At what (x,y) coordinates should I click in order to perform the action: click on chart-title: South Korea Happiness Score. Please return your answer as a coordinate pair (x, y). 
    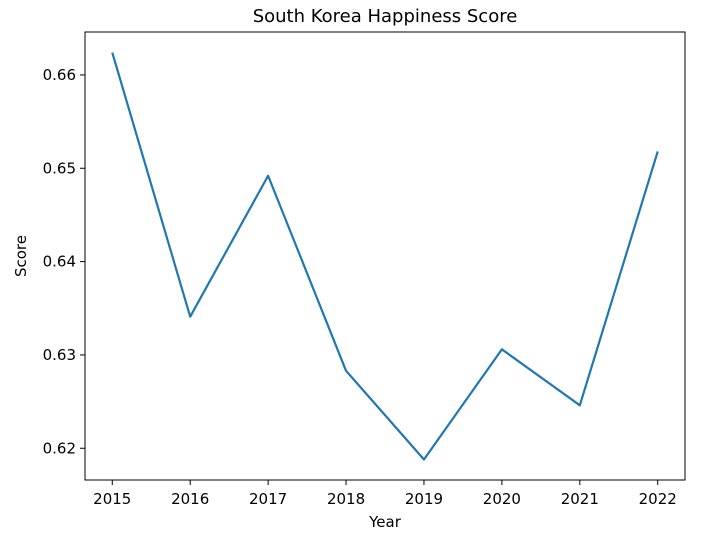
    Looking at the image, I should click on (385, 16).